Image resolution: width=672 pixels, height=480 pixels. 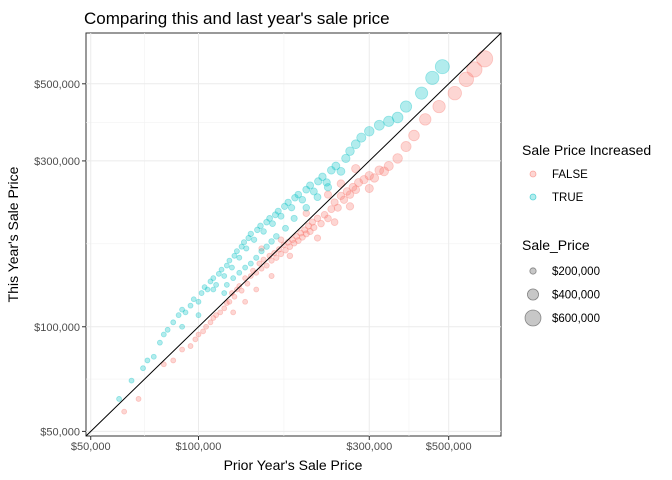 I want to click on y-tick-label: $500,000, so click(x=57, y=85).